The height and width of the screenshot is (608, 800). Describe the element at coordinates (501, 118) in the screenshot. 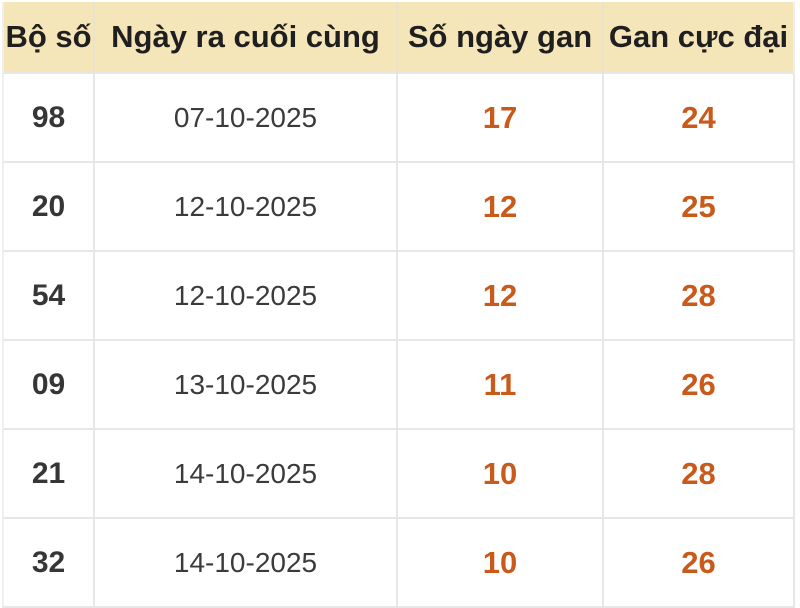

I see `so-ngay-gan-value: 17` at that location.